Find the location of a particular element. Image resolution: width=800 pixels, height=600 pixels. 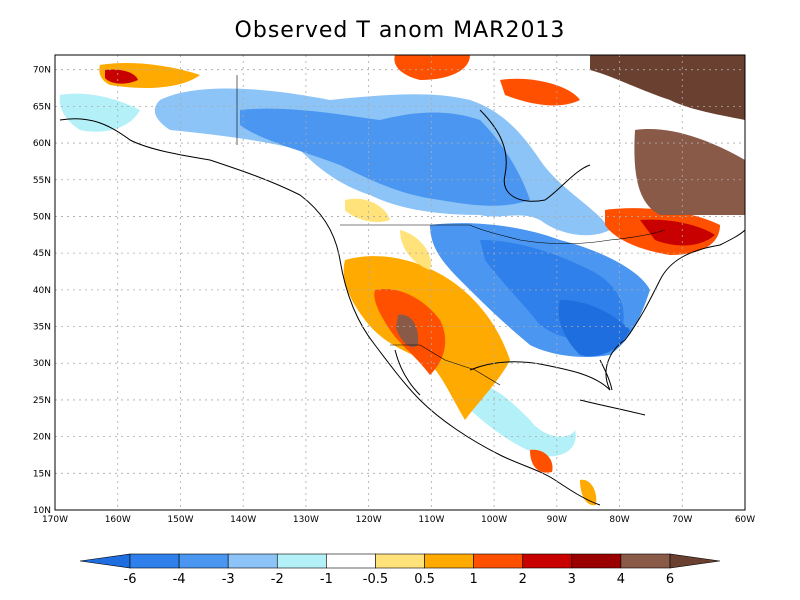

coastline-cuba is located at coordinates (612, 407).